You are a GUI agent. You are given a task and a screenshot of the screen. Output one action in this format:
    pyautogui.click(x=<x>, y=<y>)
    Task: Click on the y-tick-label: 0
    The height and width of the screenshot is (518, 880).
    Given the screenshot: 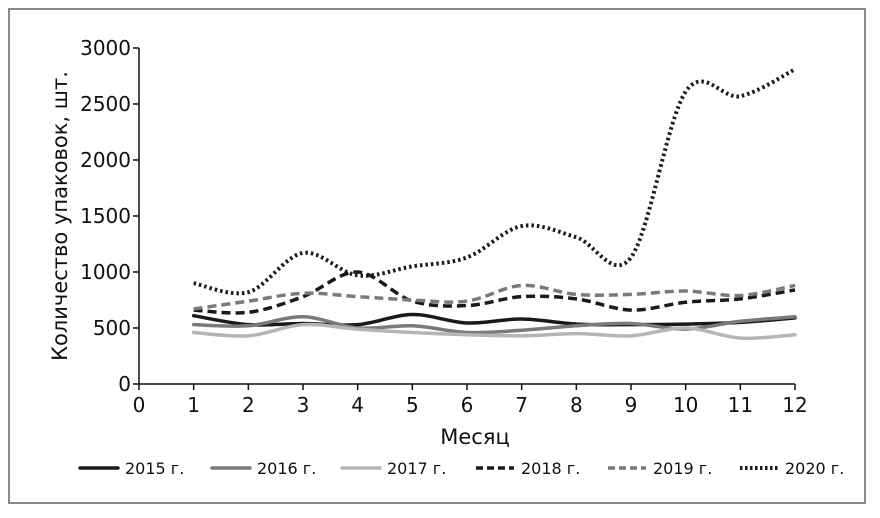 What is the action you would take?
    pyautogui.click(x=124, y=384)
    